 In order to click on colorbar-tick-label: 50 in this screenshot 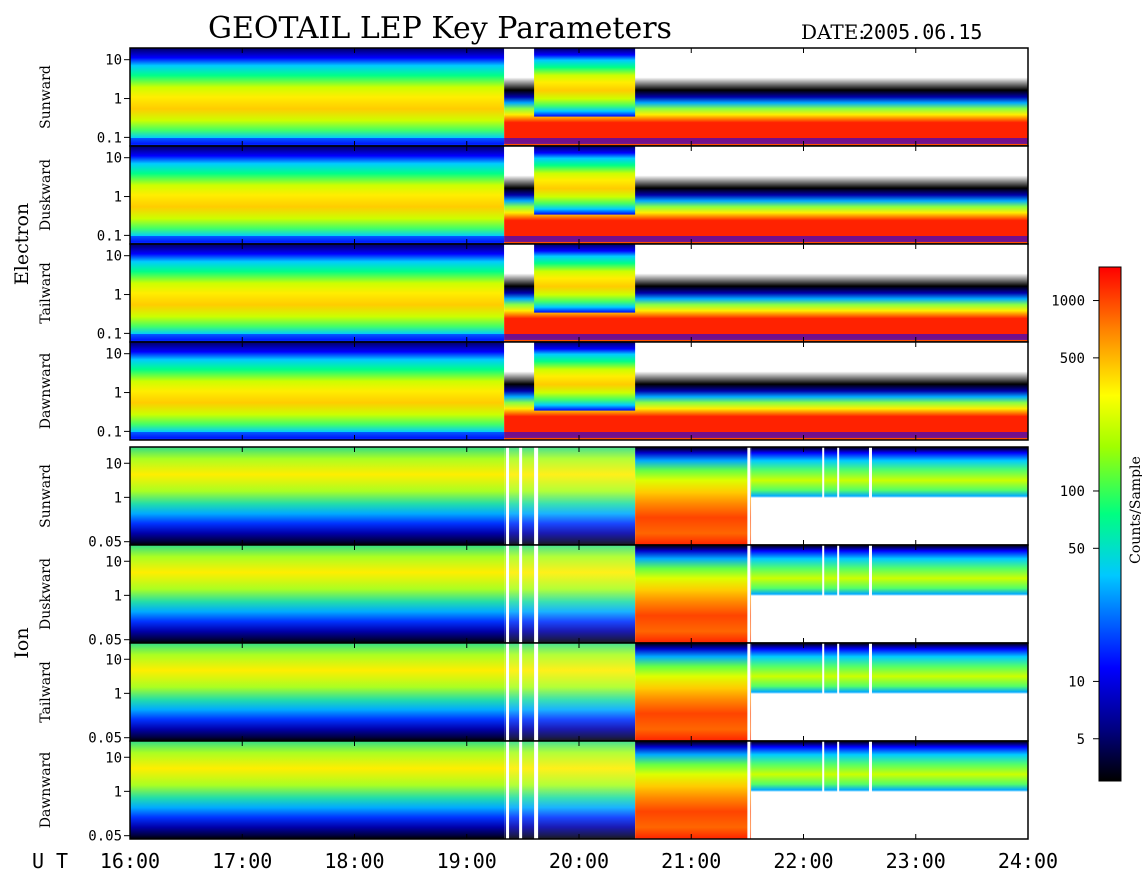, I will do `click(1076, 549)`.